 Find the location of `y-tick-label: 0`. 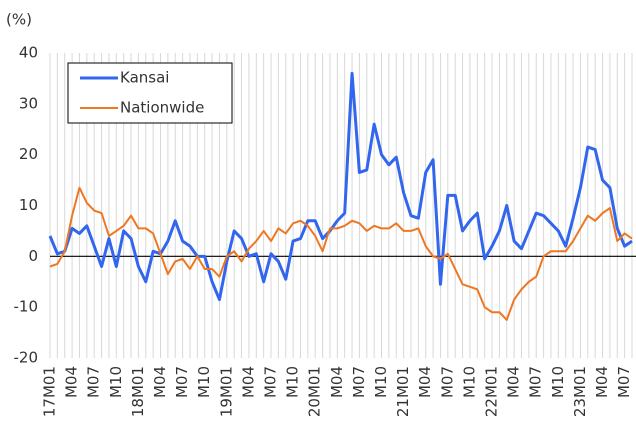

y-tick-label: 0 is located at coordinates (33, 256).